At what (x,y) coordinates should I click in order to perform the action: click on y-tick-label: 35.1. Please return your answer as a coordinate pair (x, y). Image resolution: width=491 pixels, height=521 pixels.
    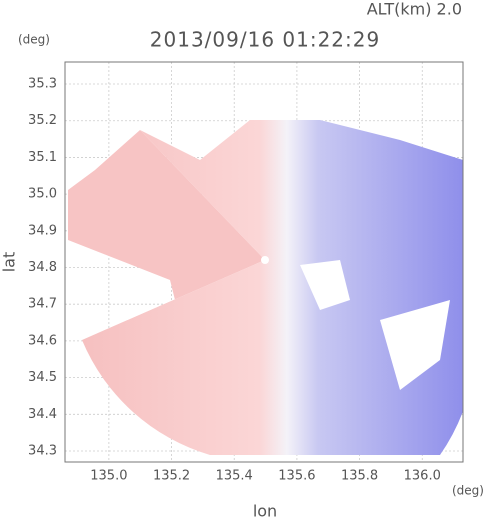
    Looking at the image, I should click on (42, 157).